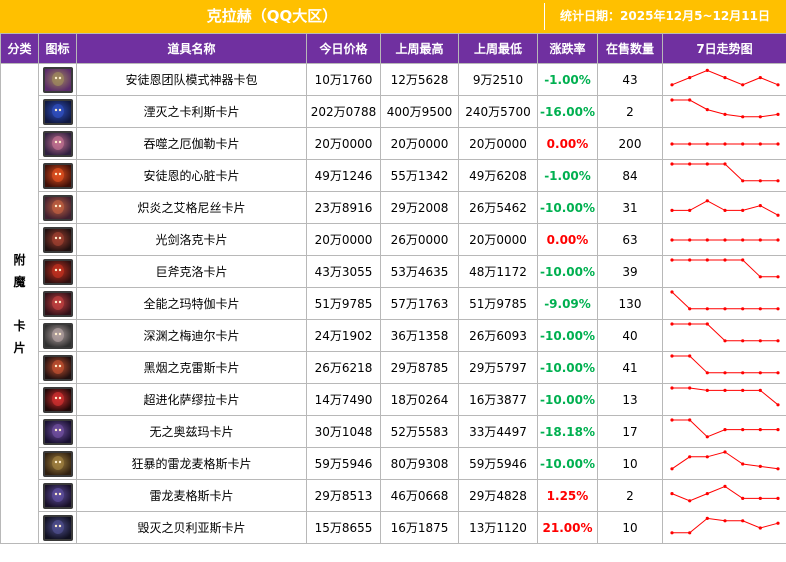 This screenshot has height=562, width=786. I want to click on col-7day-trend: 7日走势图, so click(724, 48).